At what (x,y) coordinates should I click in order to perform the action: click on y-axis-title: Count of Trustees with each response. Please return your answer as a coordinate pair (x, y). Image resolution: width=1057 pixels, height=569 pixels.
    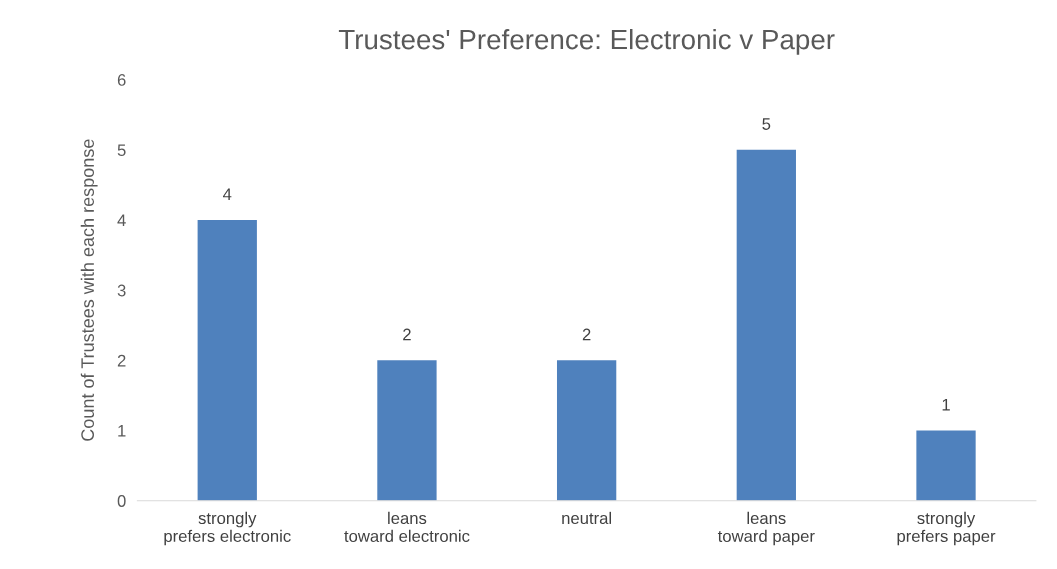
    Looking at the image, I should click on (89, 290).